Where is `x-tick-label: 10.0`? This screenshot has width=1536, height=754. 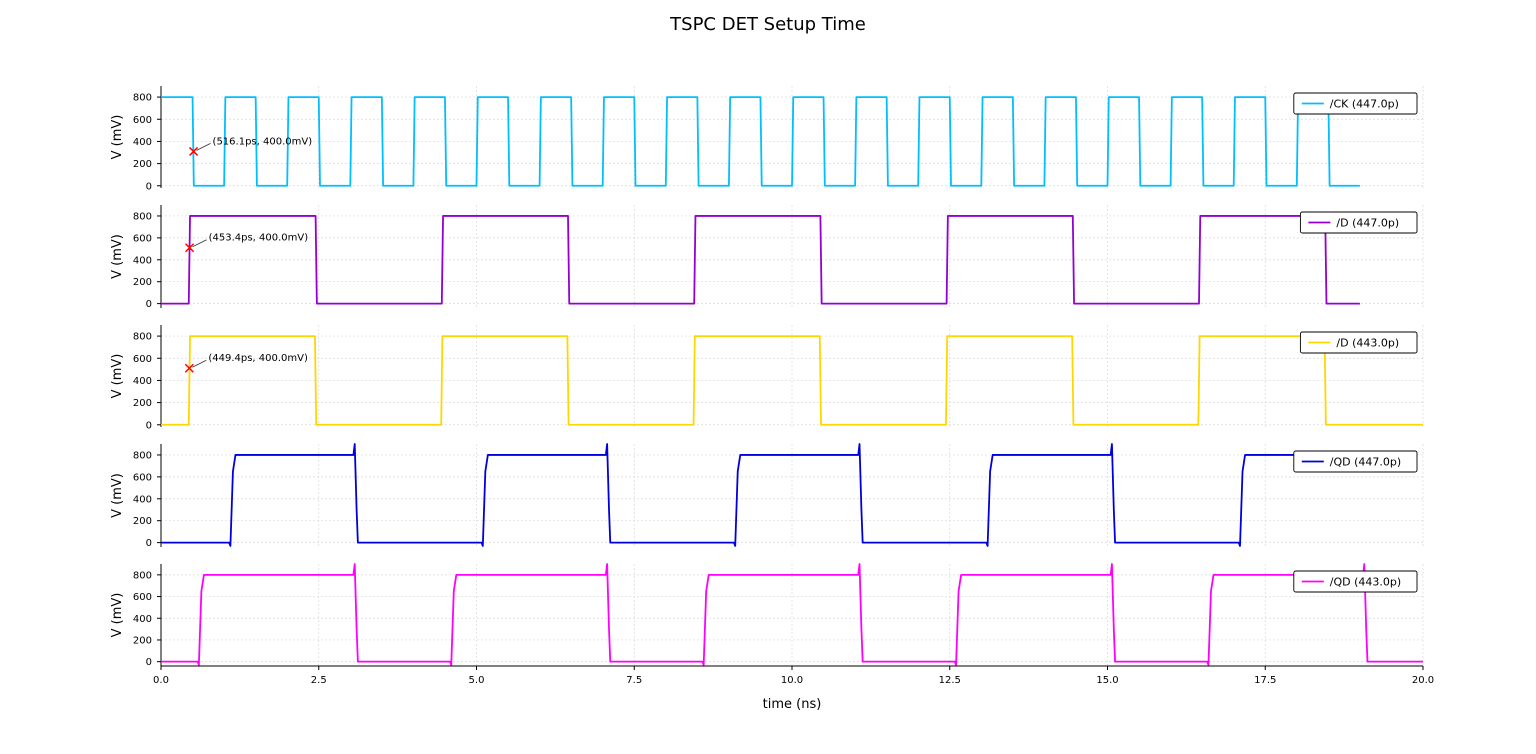
x-tick-label: 10.0 is located at coordinates (792, 680).